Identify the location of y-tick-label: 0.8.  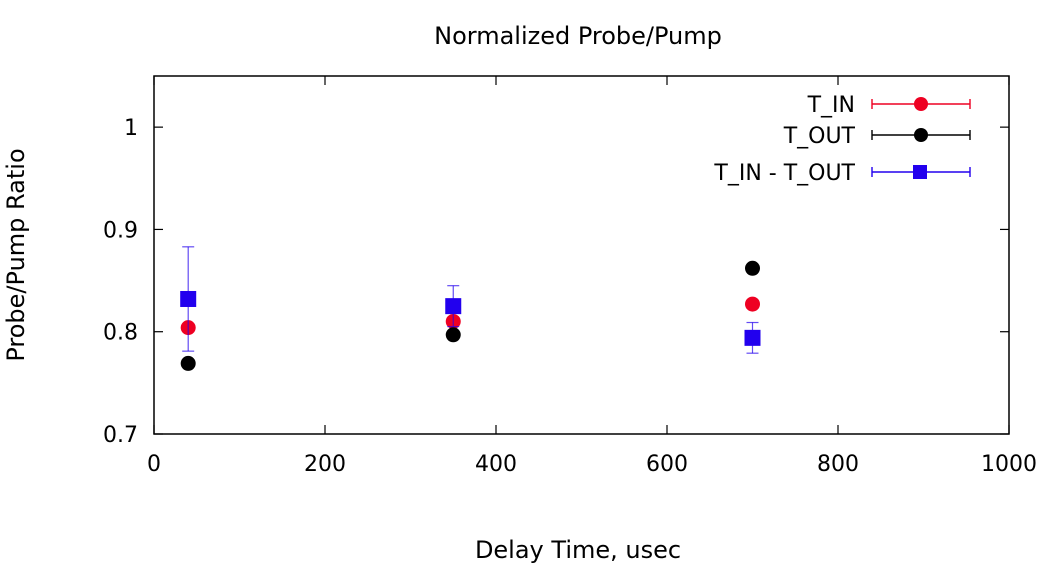
(120, 333).